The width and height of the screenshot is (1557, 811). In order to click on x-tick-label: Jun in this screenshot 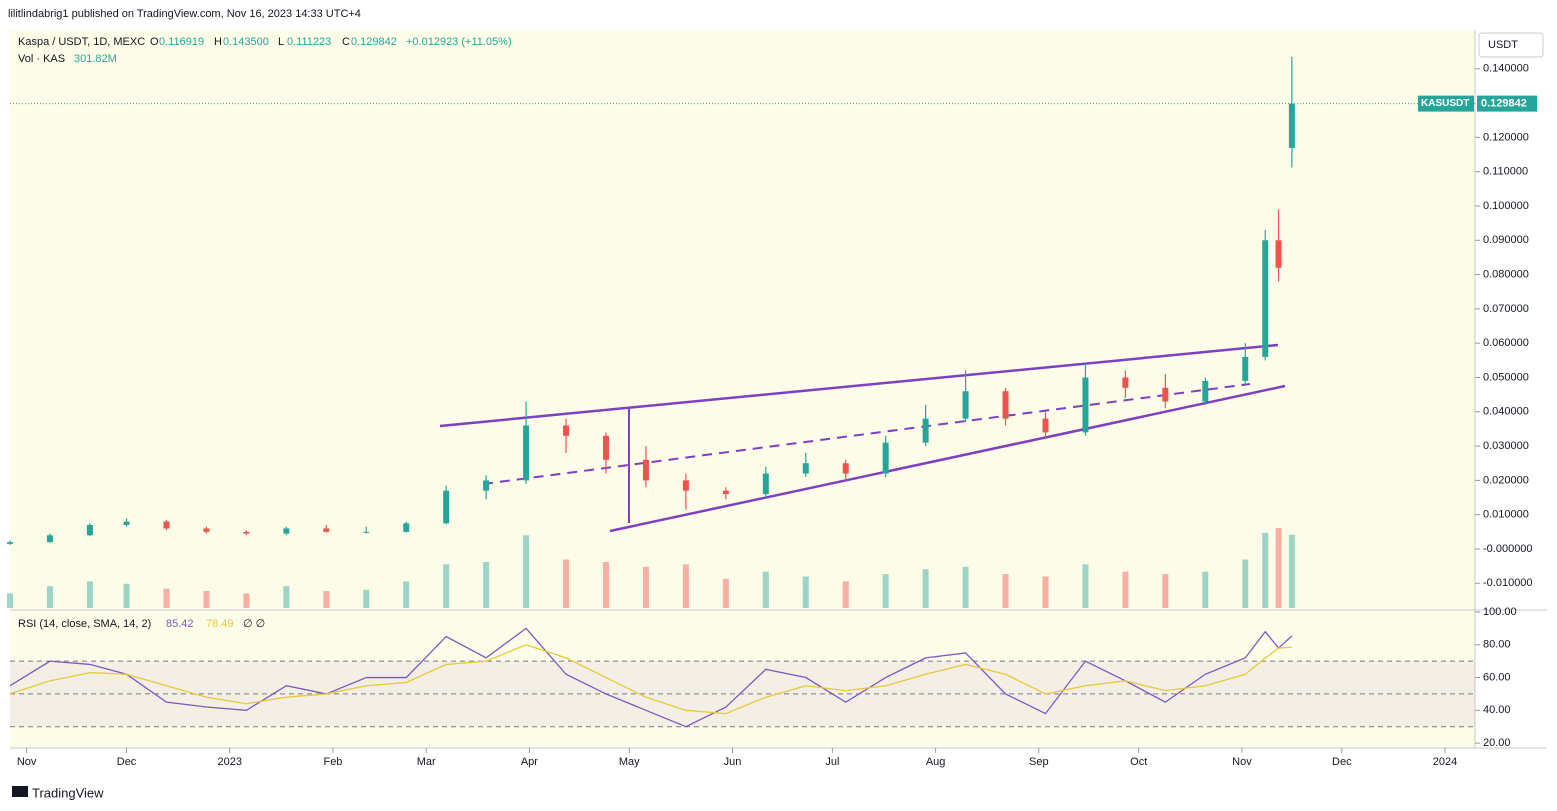, I will do `click(733, 762)`.